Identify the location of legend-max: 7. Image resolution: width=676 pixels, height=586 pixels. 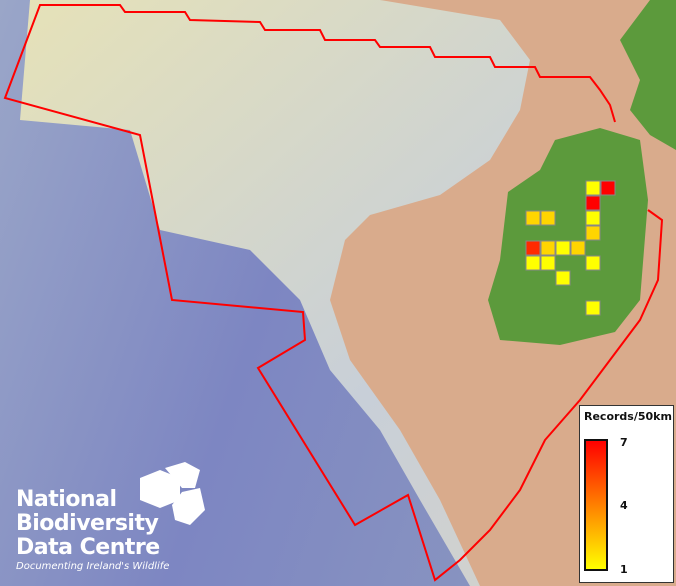
(624, 442).